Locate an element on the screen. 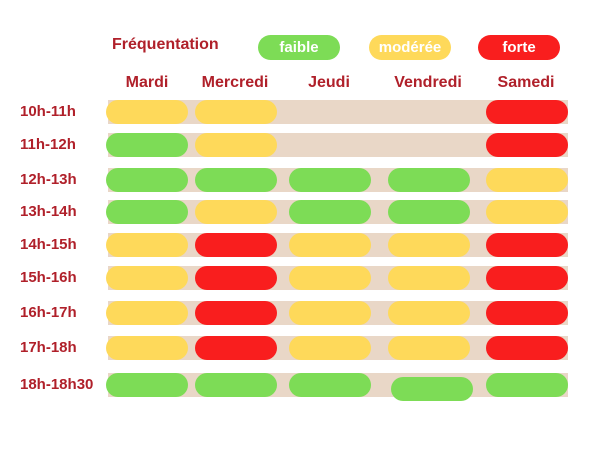 The width and height of the screenshot is (600, 450). day-header: Mercredi is located at coordinates (235, 82).